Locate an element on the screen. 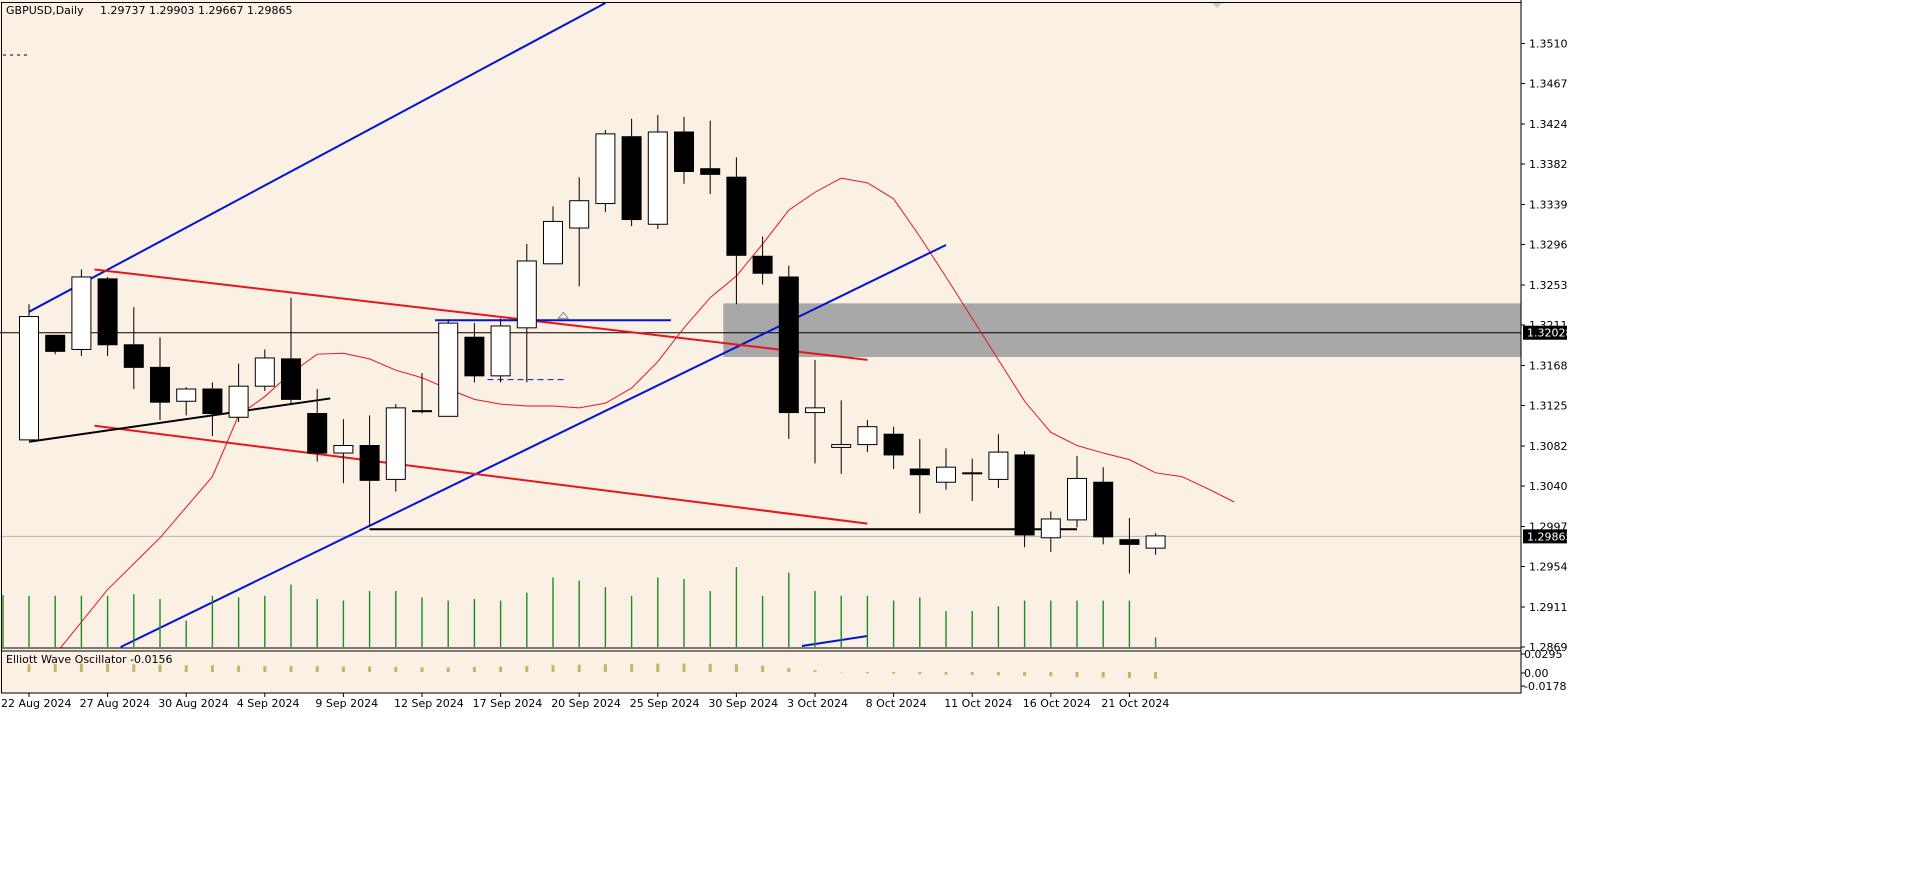 The width and height of the screenshot is (1908, 871). time-tick-label: 21 Oct 2024 is located at coordinates (1135, 703).